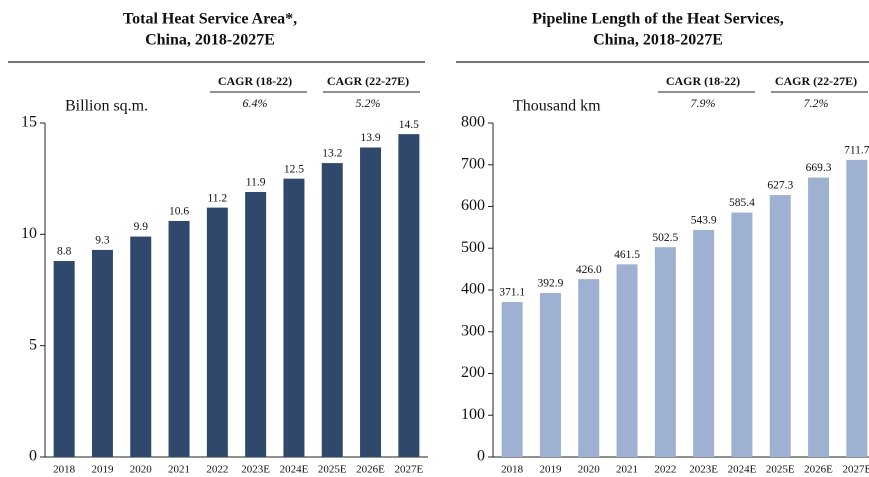 The height and width of the screenshot is (477, 869). Describe the element at coordinates (473, 205) in the screenshot. I see `y-tick-label: 600` at that location.